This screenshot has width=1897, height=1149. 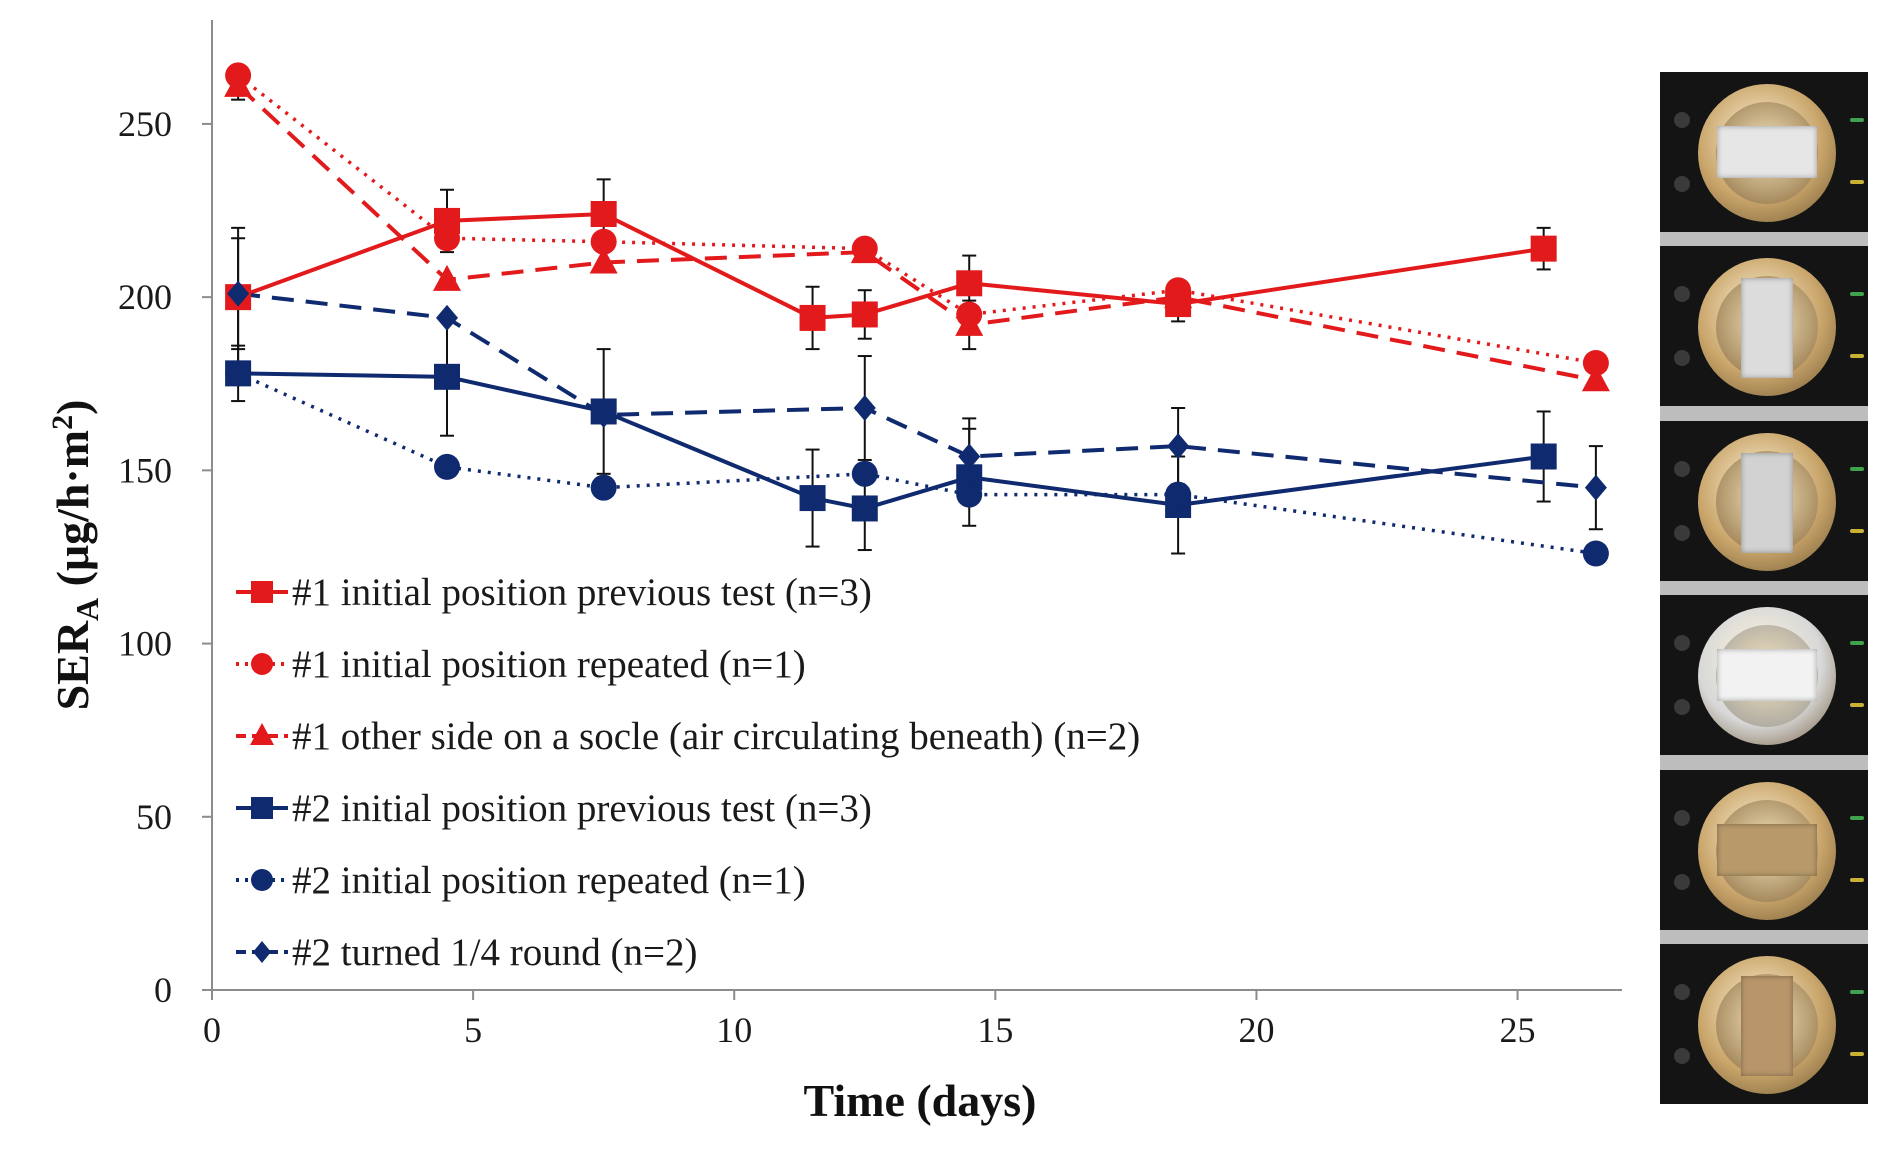 What do you see at coordinates (145, 297) in the screenshot?
I see `y-tick-label: 200` at bounding box center [145, 297].